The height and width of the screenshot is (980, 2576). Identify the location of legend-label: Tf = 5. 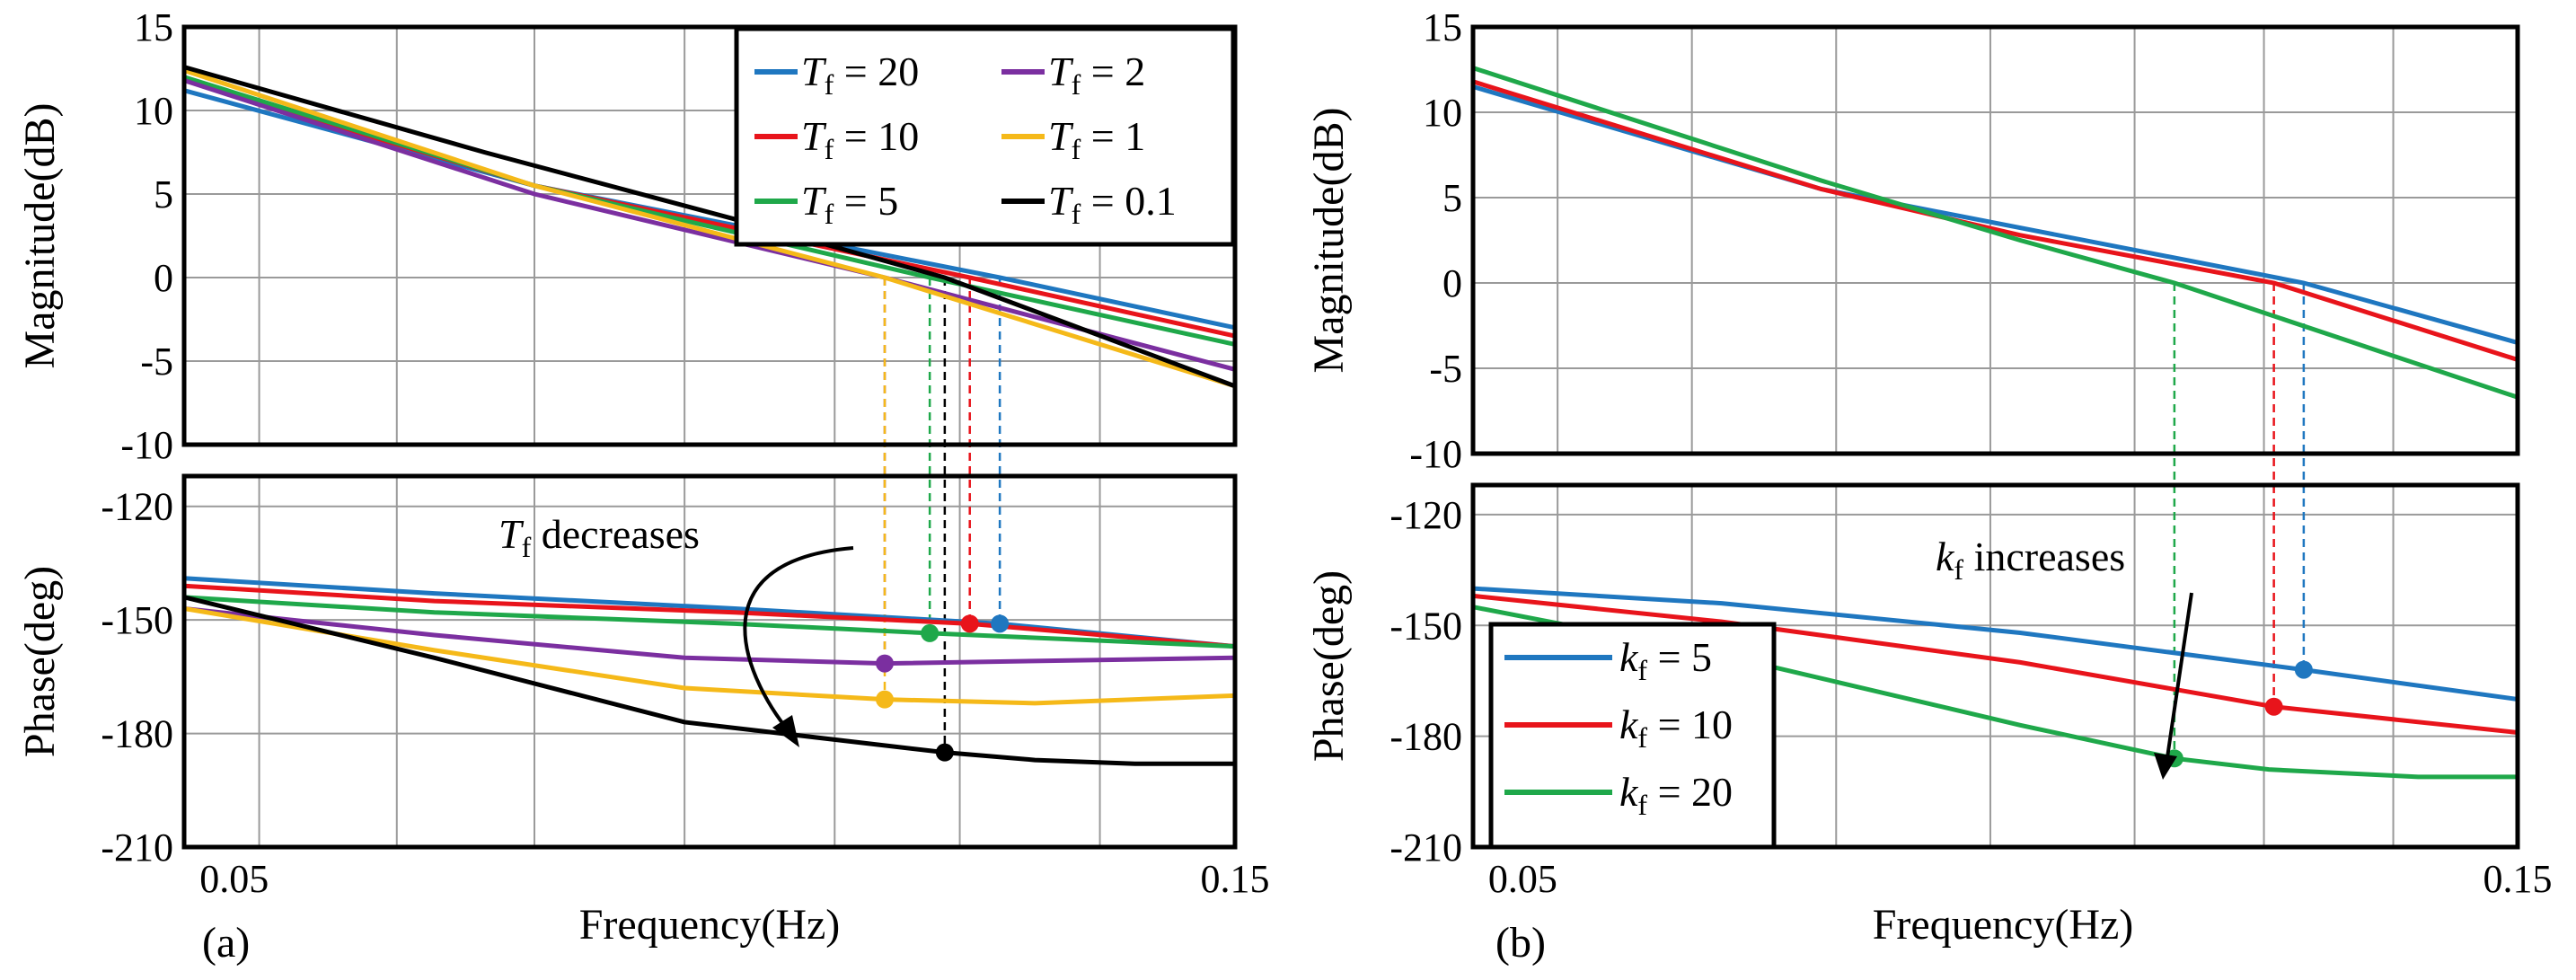
(849, 204).